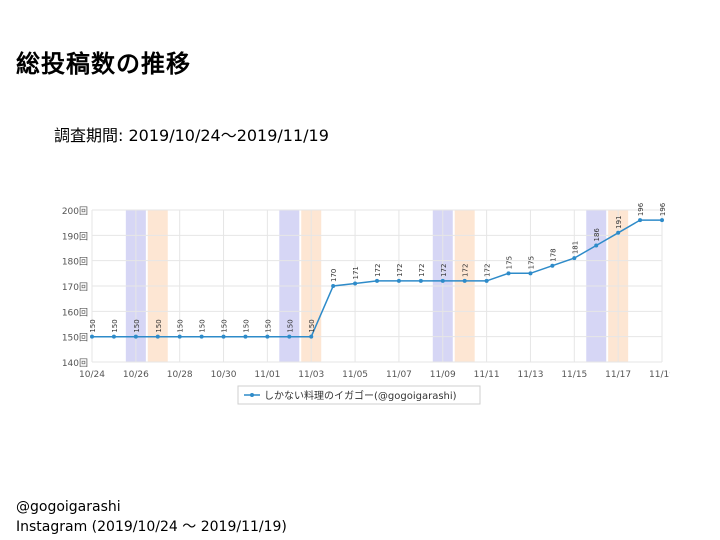 The image size is (720, 540). What do you see at coordinates (75, 236) in the screenshot?
I see `y-tick-label: 190回` at bounding box center [75, 236].